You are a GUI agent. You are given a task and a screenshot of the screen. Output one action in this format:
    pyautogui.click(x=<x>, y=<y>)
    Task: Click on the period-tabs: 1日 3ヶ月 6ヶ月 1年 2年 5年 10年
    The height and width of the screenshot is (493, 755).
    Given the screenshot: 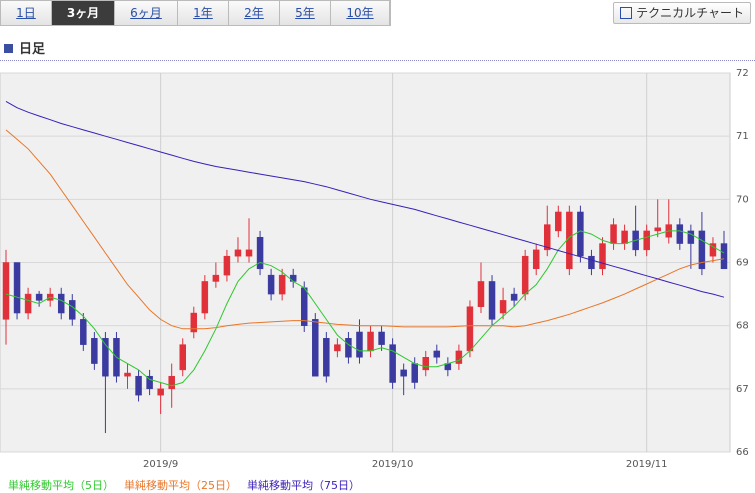 What is the action you would take?
    pyautogui.click(x=195, y=13)
    